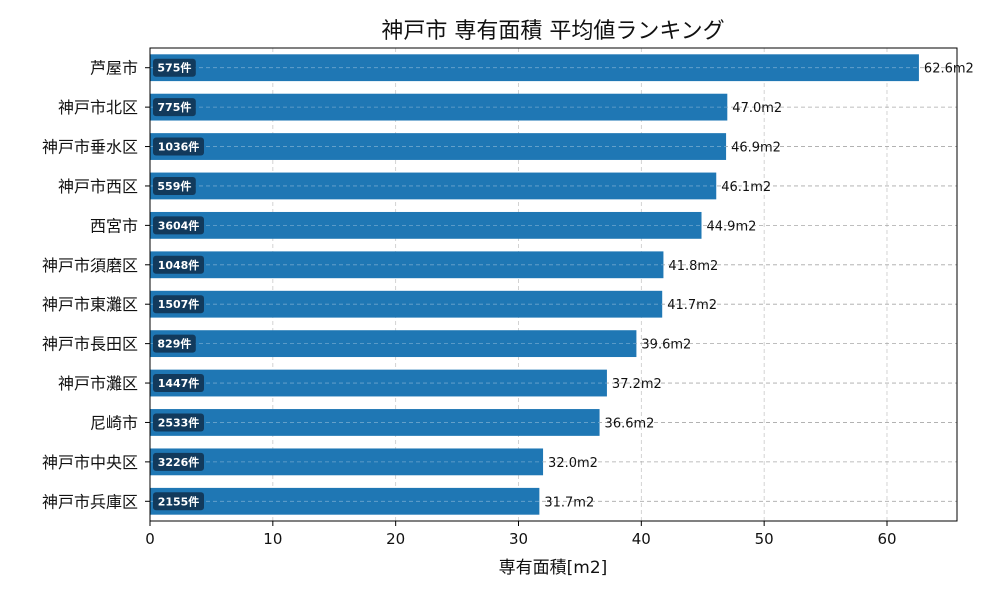  I want to click on count-label: 1447件, so click(179, 383).